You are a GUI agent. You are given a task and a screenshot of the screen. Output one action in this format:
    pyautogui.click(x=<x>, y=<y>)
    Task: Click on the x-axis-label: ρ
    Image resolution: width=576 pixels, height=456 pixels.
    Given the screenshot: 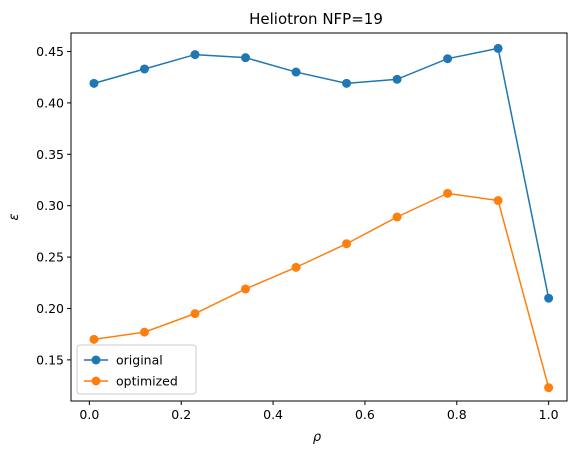 What is the action you would take?
    pyautogui.click(x=317, y=437)
    